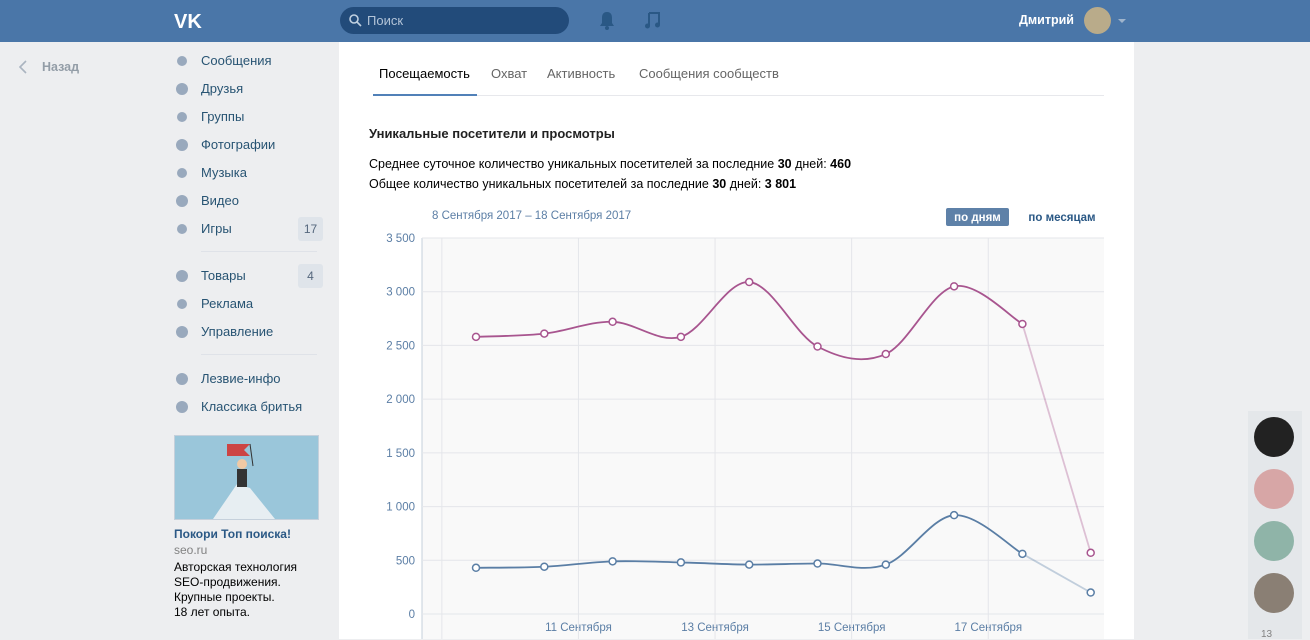 The height and width of the screenshot is (640, 1310). I want to click on menu-label: Товары, so click(223, 275).